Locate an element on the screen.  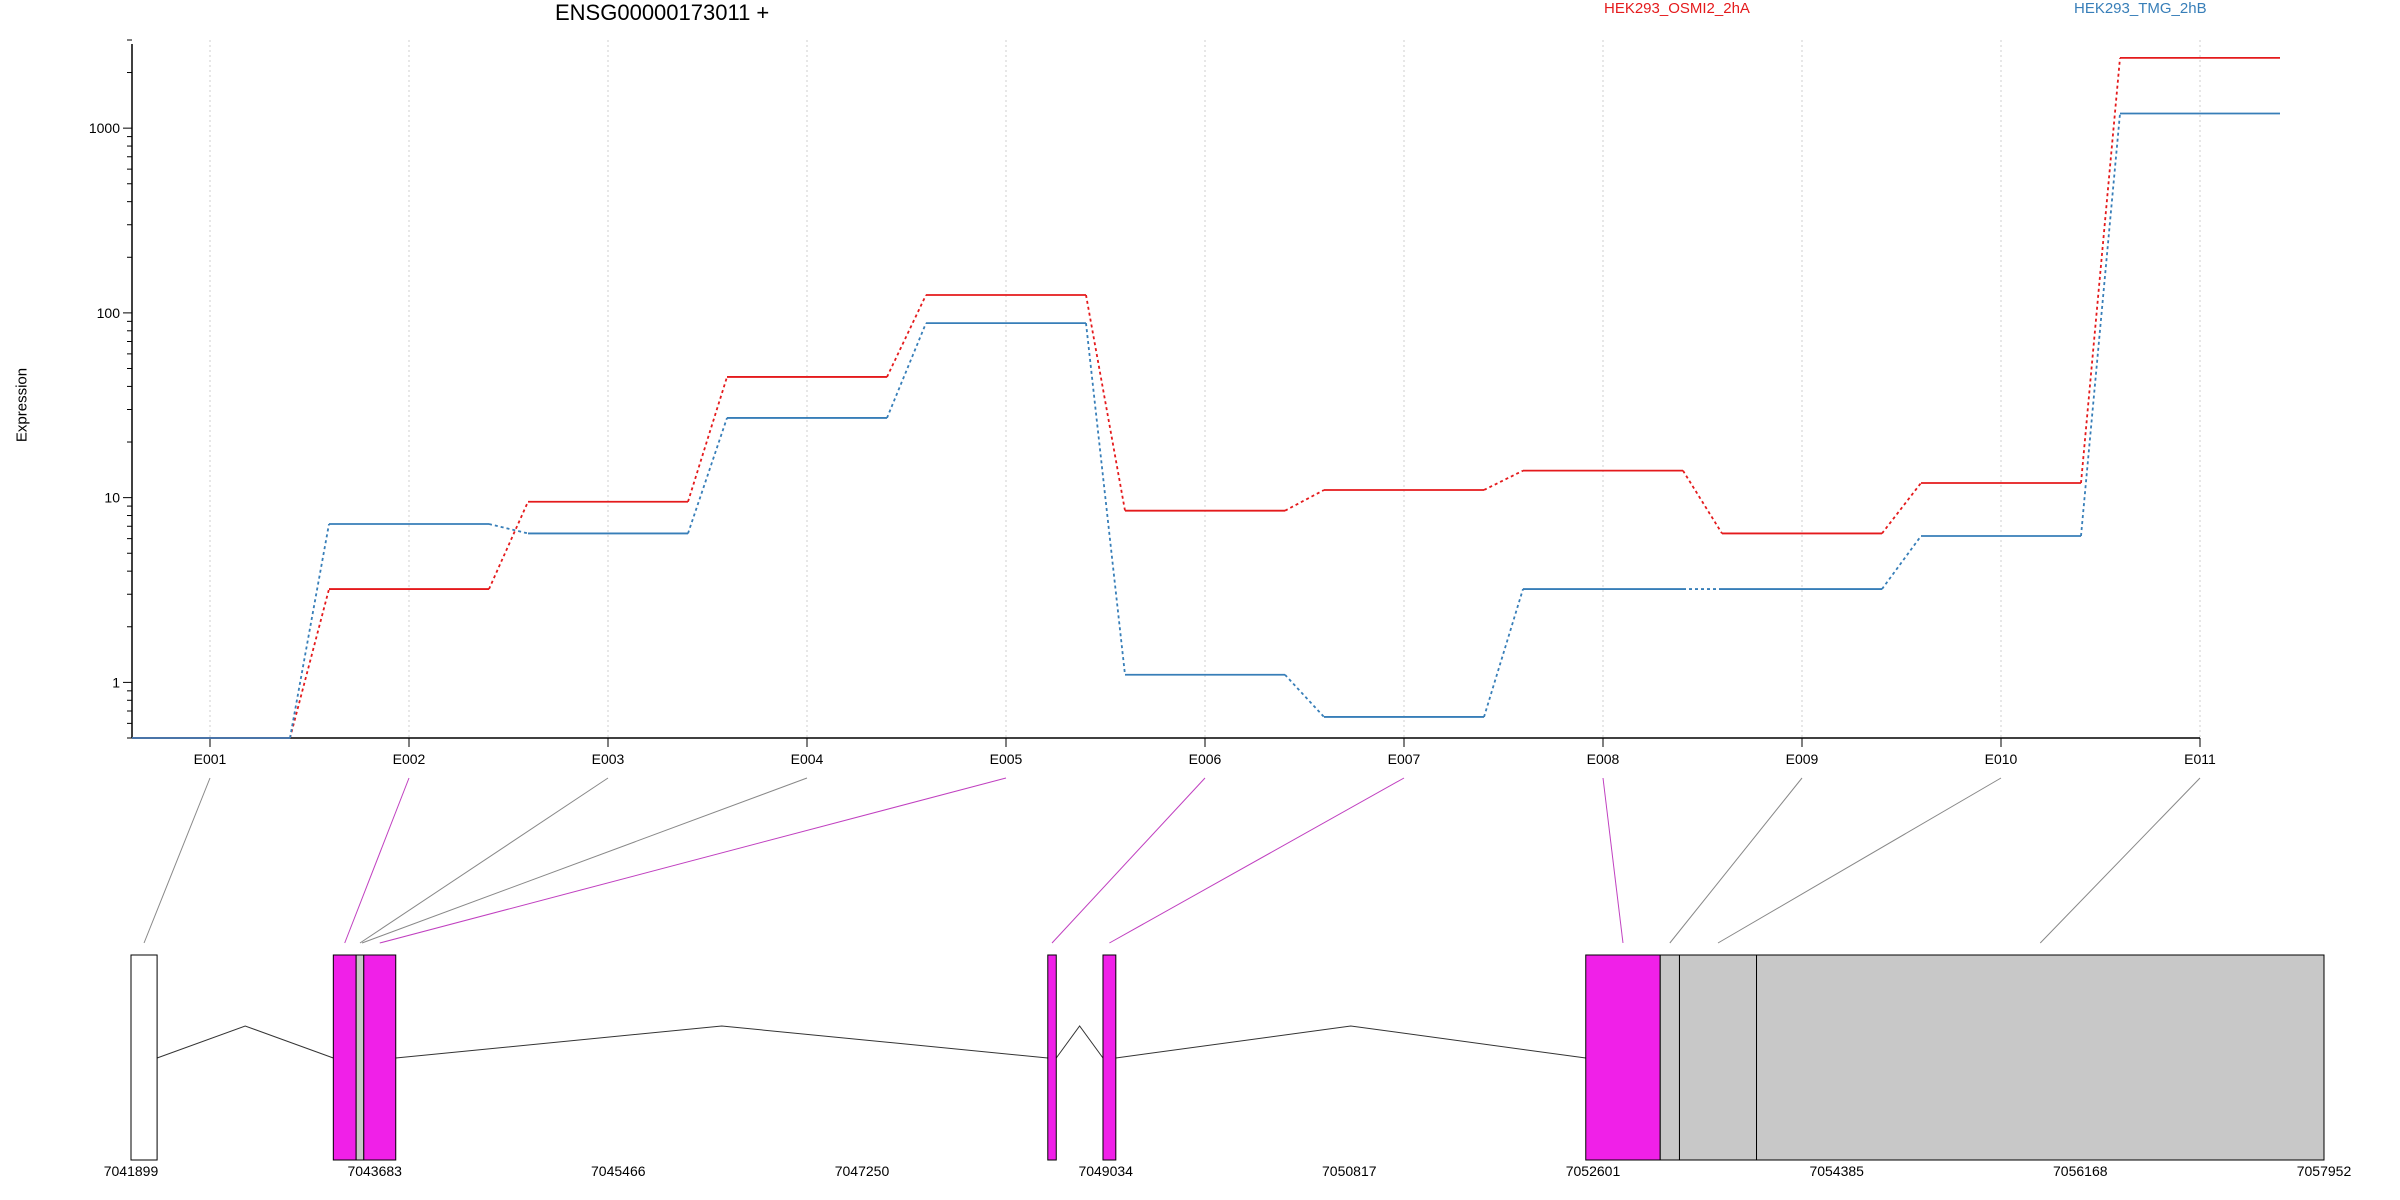
exon-link-E008 is located at coordinates (1613, 860).